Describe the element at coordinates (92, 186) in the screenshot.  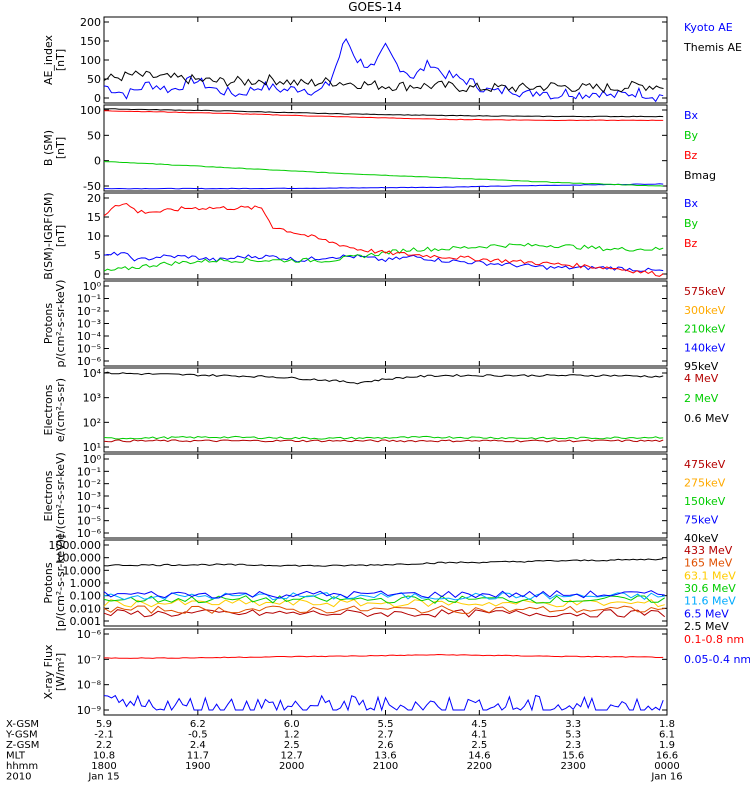
I see `y-tick-label: -50` at that location.